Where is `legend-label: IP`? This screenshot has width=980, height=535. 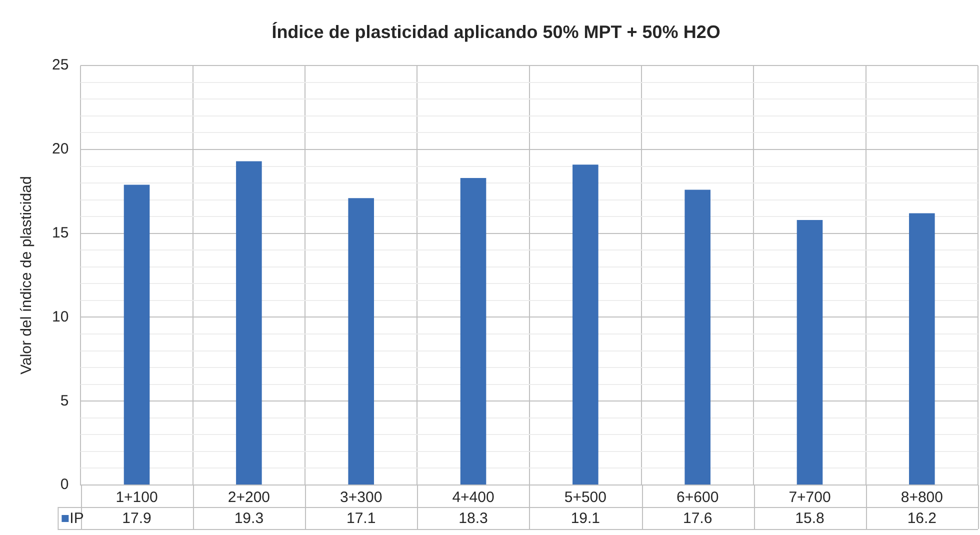
legend-label: IP is located at coordinates (77, 519).